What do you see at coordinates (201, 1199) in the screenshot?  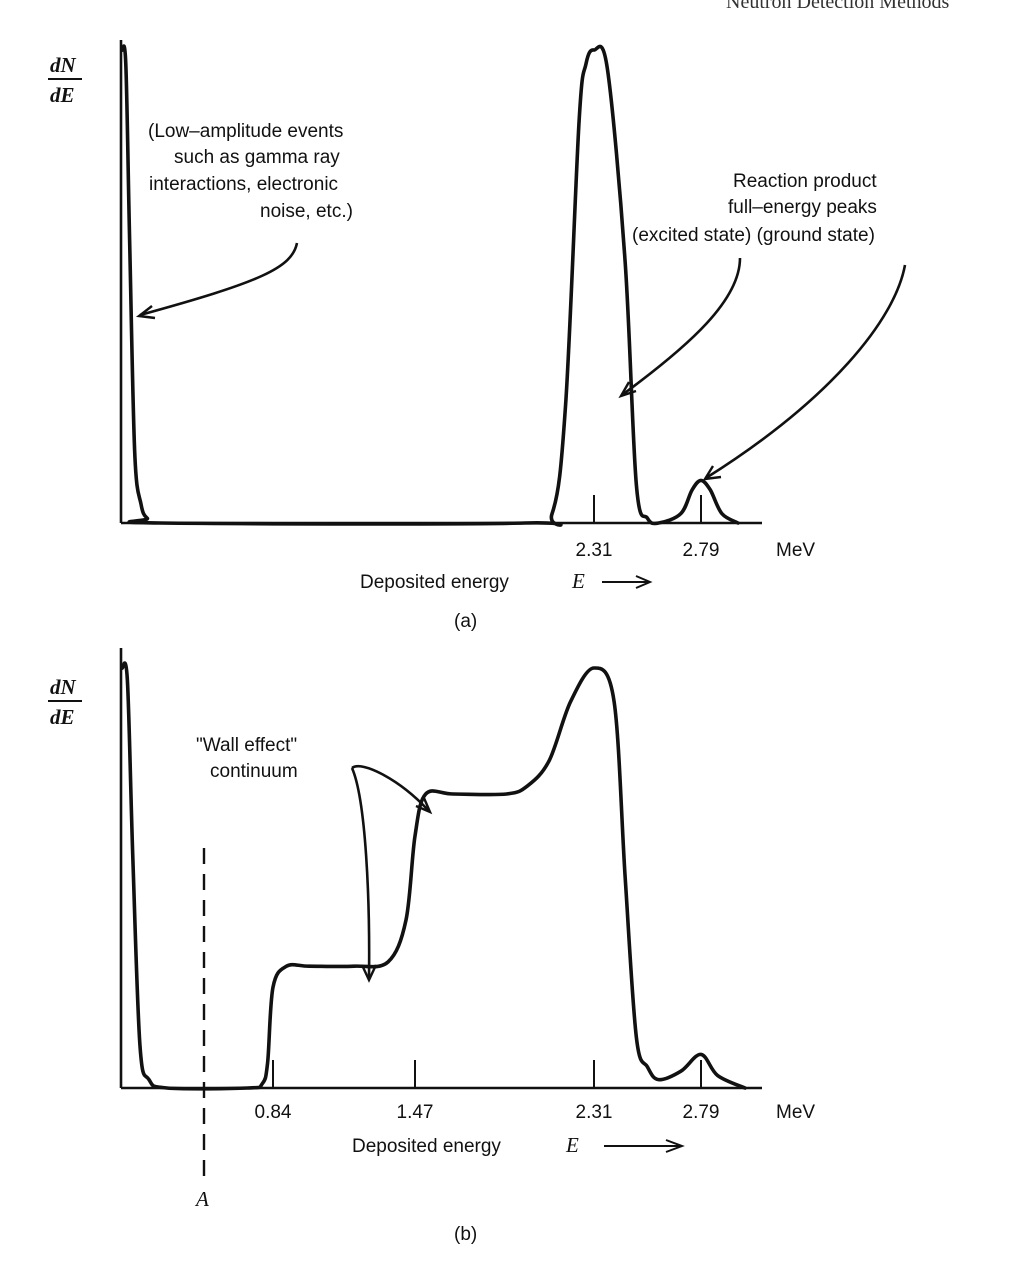 I see `threshold-label: A` at bounding box center [201, 1199].